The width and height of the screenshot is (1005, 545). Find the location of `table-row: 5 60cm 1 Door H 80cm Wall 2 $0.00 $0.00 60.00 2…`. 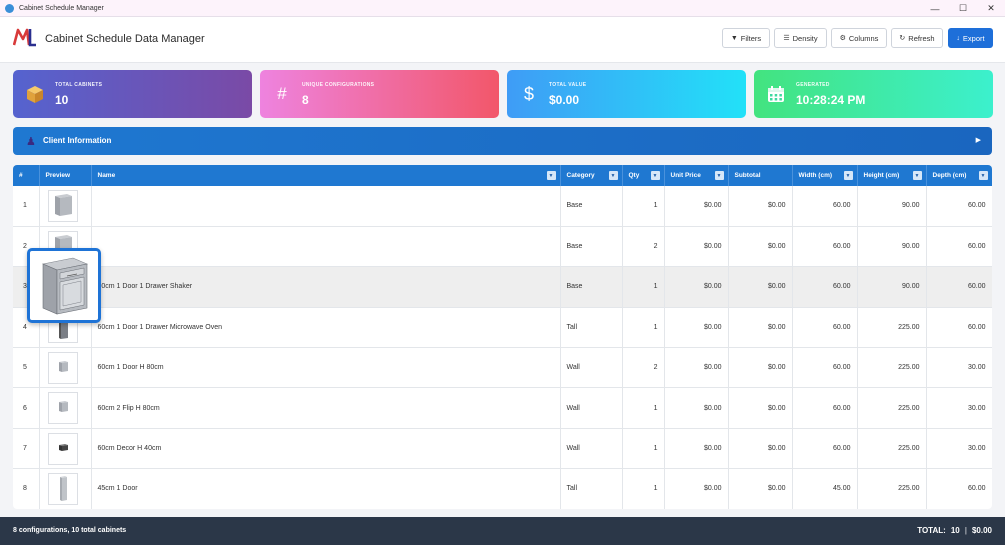

table-row: 5 60cm 1 Door H 80cm Wall 2 $0.00 $0.00 60.00 2… is located at coordinates (502, 368).